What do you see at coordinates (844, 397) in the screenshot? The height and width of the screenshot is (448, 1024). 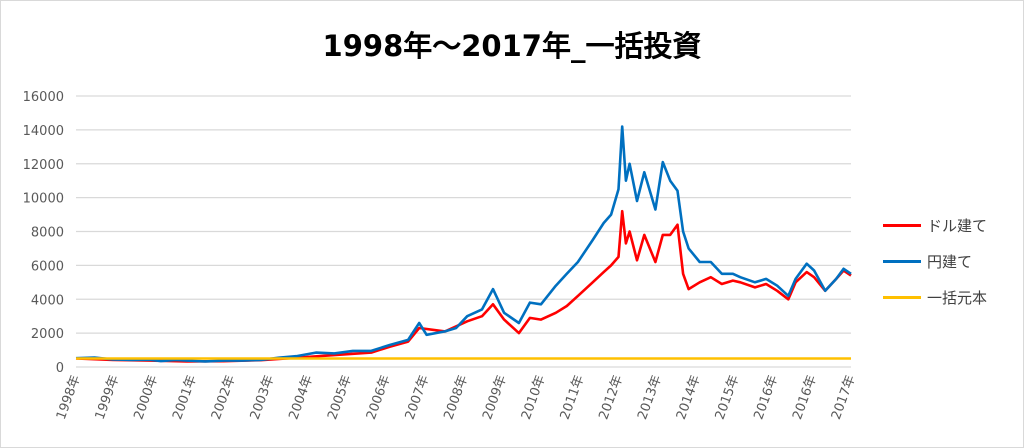 I see `x-tick-label: 2017年` at bounding box center [844, 397].